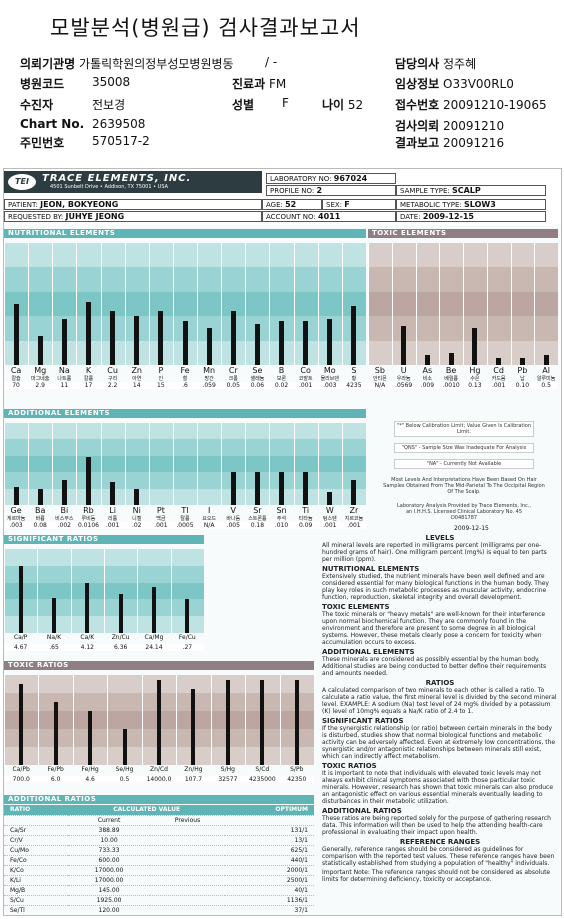 This screenshot has height=919, width=564. What do you see at coordinates (362, 811) in the screenshot?
I see `addr-heading: ADDITIONAL RATIOS` at bounding box center [362, 811].